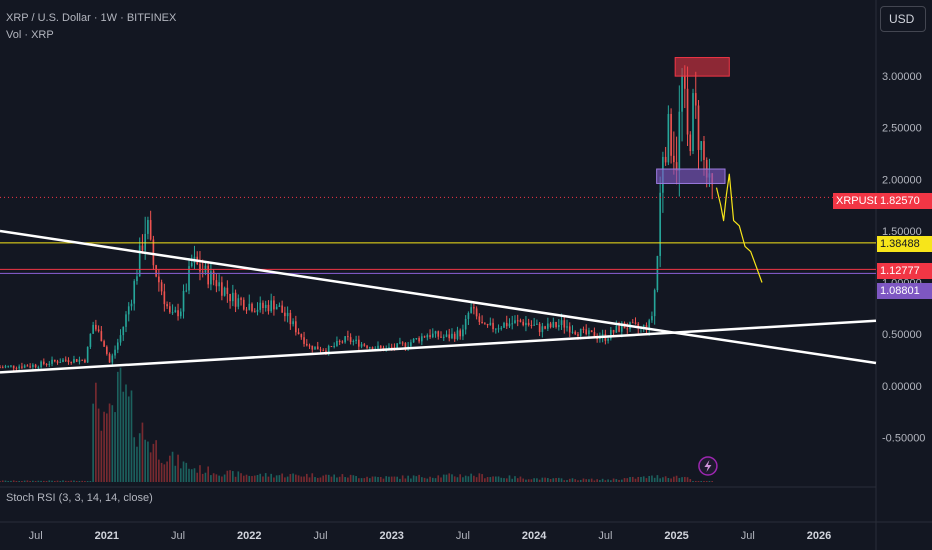  Describe the element at coordinates (91, 18) in the screenshot. I see `symbol-title: XRP / U.S. Dollar · 1W · BITFINEX` at that location.